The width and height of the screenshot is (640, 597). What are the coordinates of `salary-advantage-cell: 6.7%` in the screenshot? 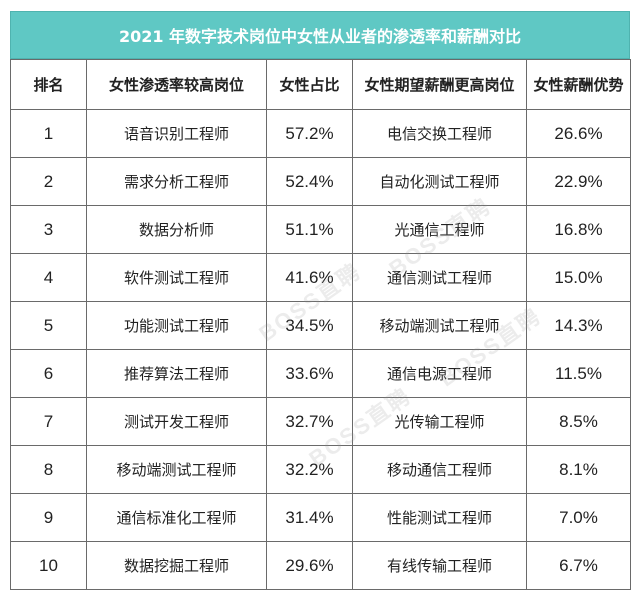 It's located at (578, 565).